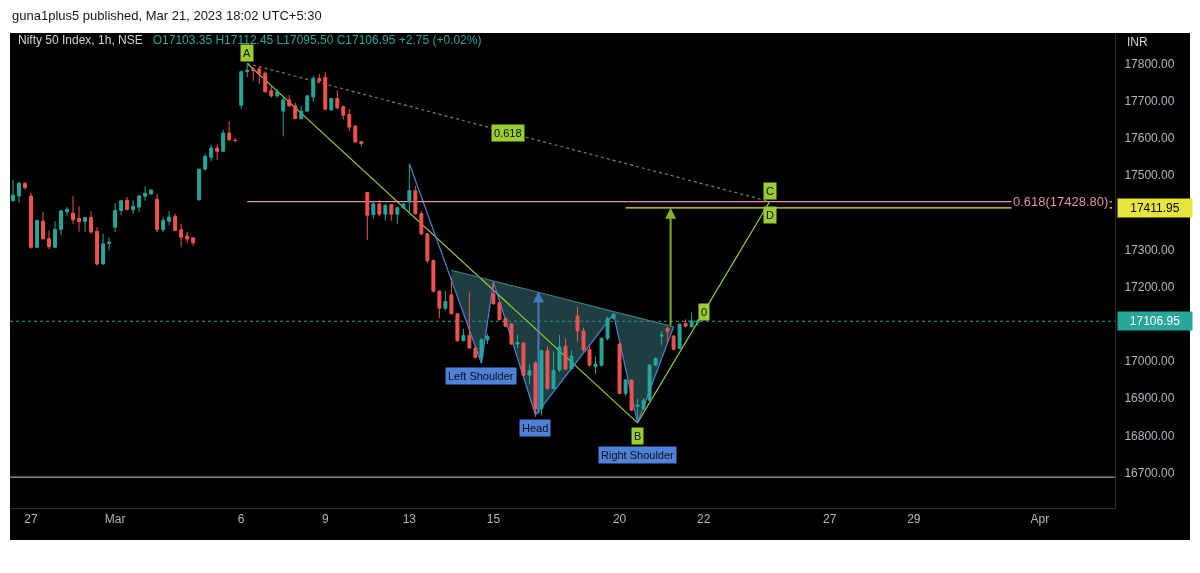  What do you see at coordinates (1149, 100) in the screenshot?
I see `y-tick-label: 17700.00` at bounding box center [1149, 100].